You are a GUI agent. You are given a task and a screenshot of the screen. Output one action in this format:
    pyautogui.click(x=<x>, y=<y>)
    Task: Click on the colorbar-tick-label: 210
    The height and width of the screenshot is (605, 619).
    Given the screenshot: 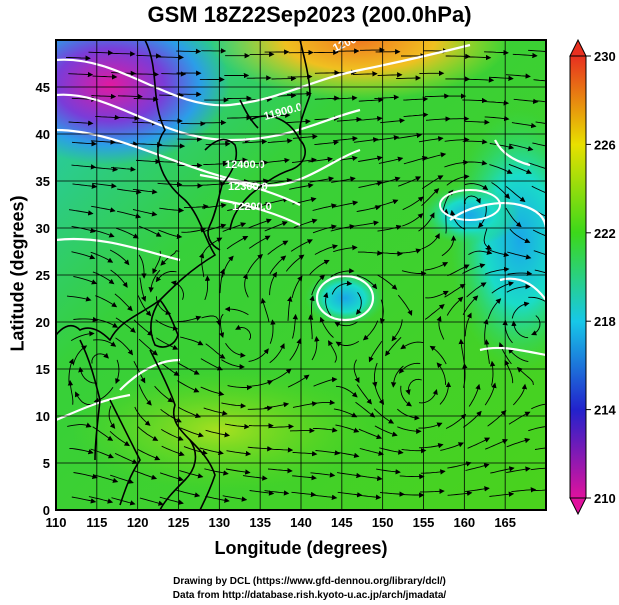 What is the action you would take?
    pyautogui.click(x=605, y=498)
    